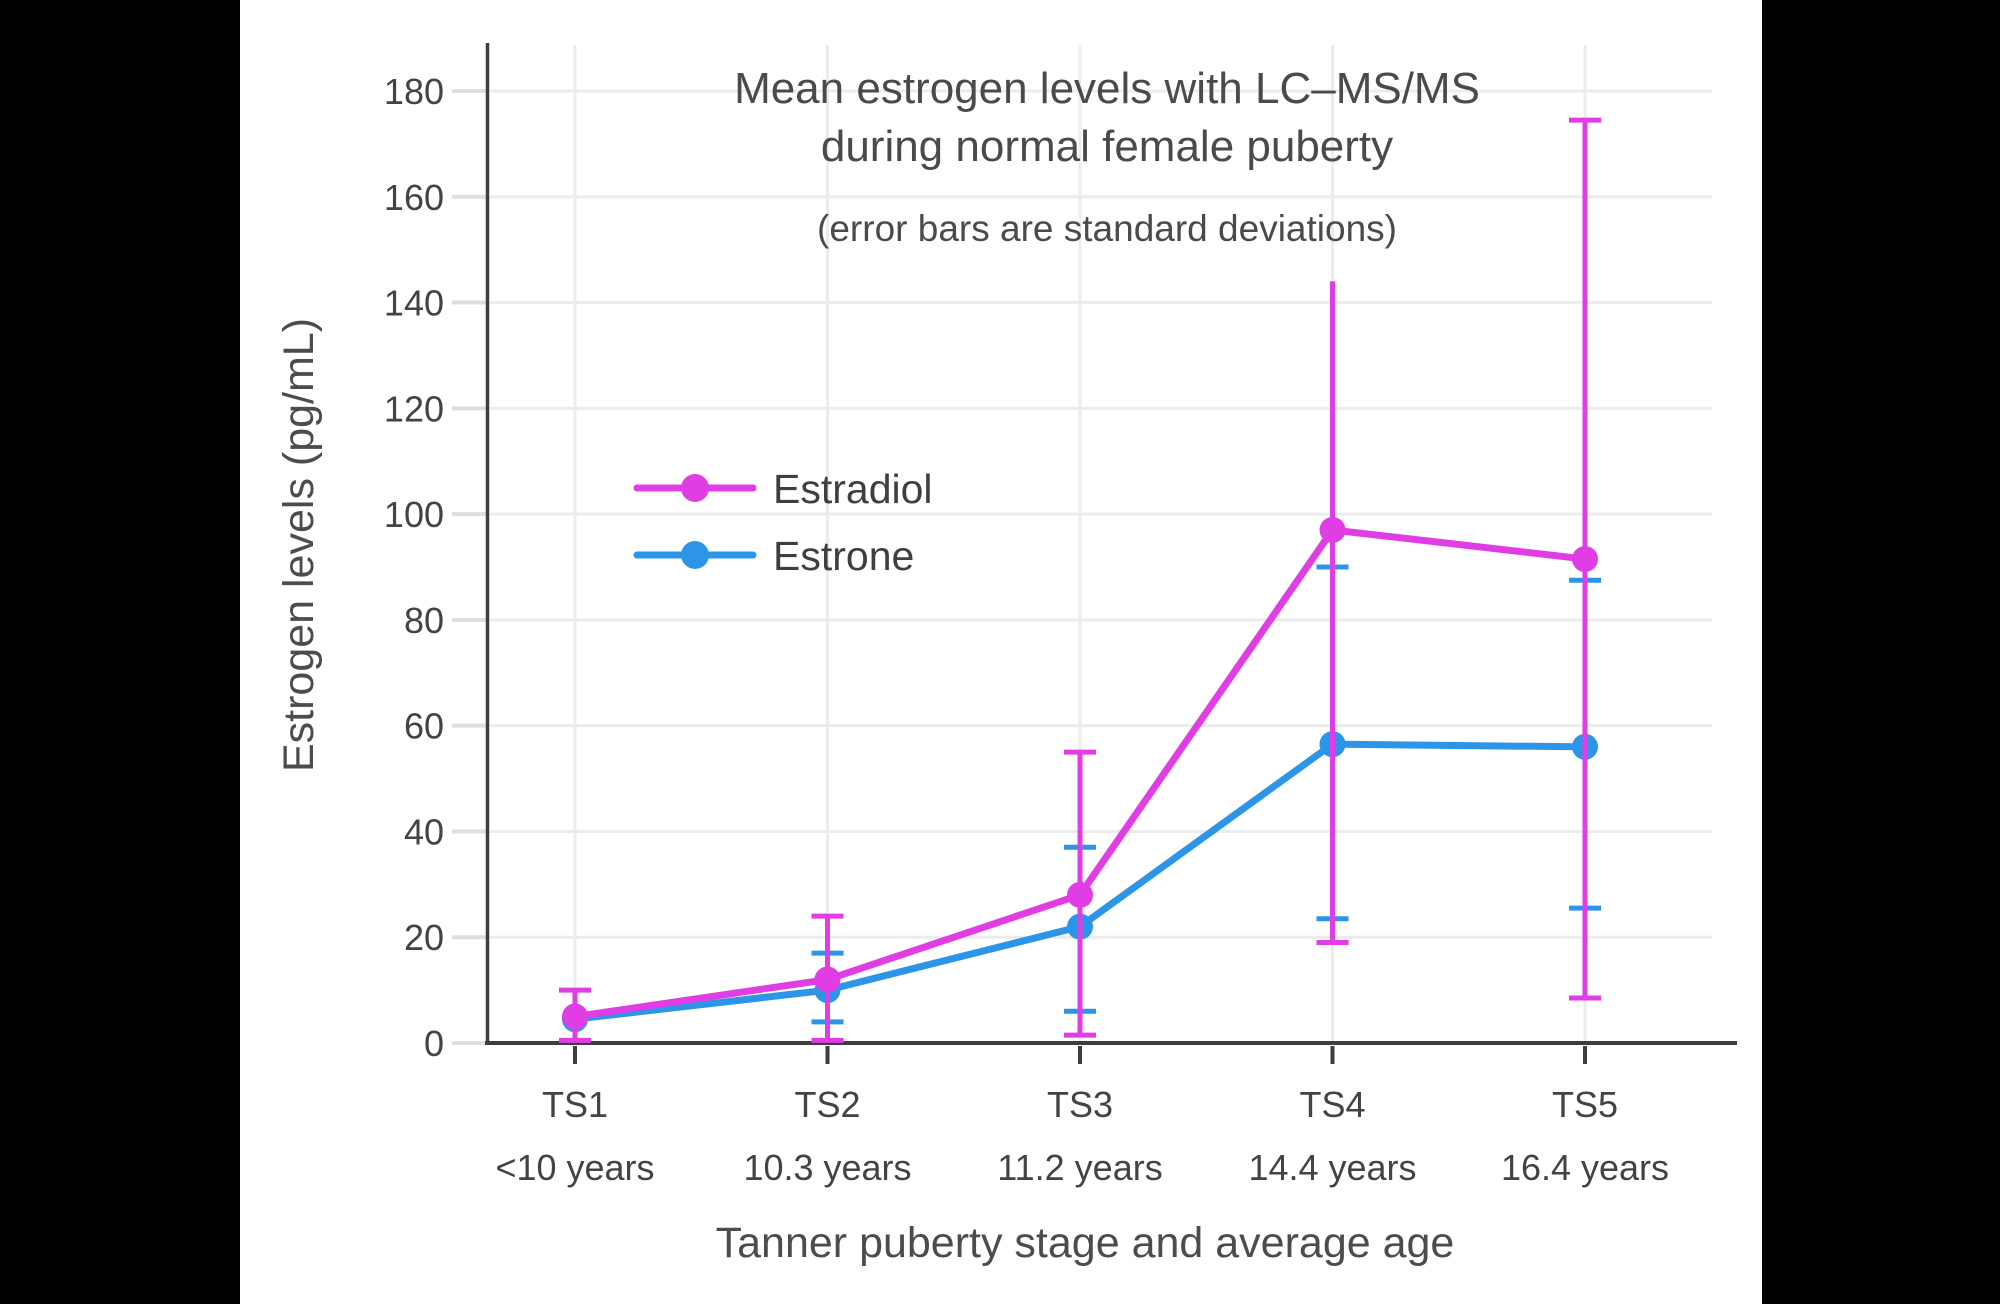 This screenshot has width=2000, height=1304. I want to click on data-point-estradiol-ts2, so click(827, 979).